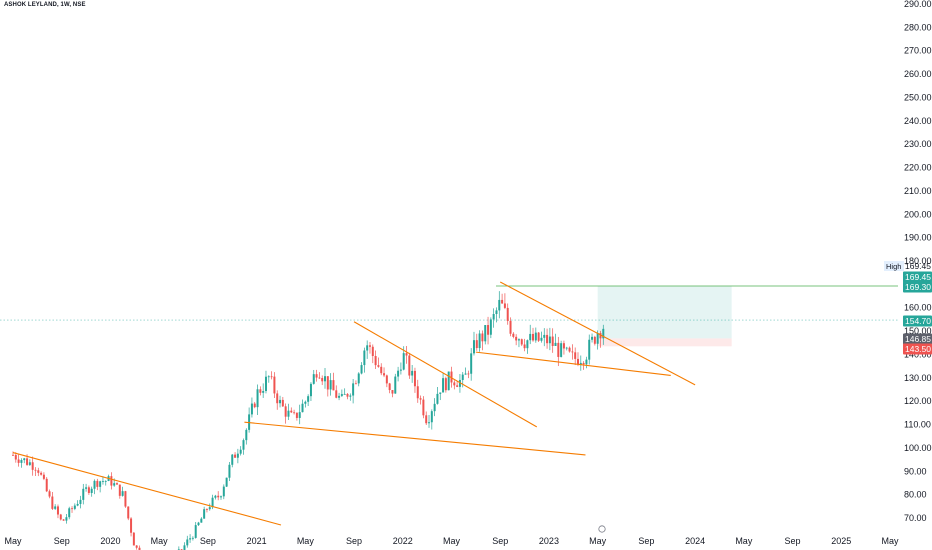  What do you see at coordinates (918, 51) in the screenshot?
I see `y-tick-label: 270.00` at bounding box center [918, 51].